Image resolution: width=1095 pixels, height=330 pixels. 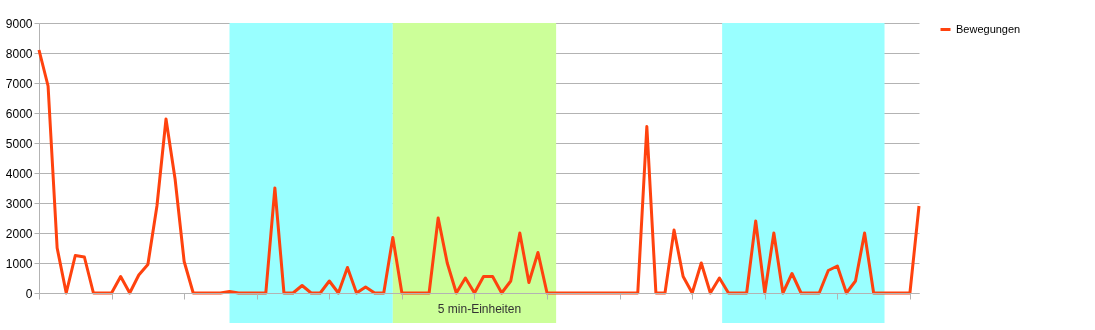 What do you see at coordinates (19, 173) in the screenshot?
I see `y-tick-label: 4000` at bounding box center [19, 173].